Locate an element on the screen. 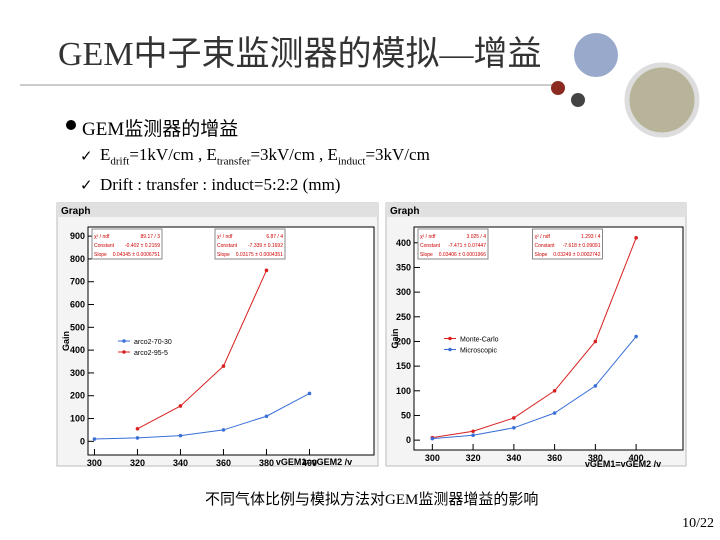 This screenshot has width=720, height=540. y-tick-label: 300 is located at coordinates (77, 373).